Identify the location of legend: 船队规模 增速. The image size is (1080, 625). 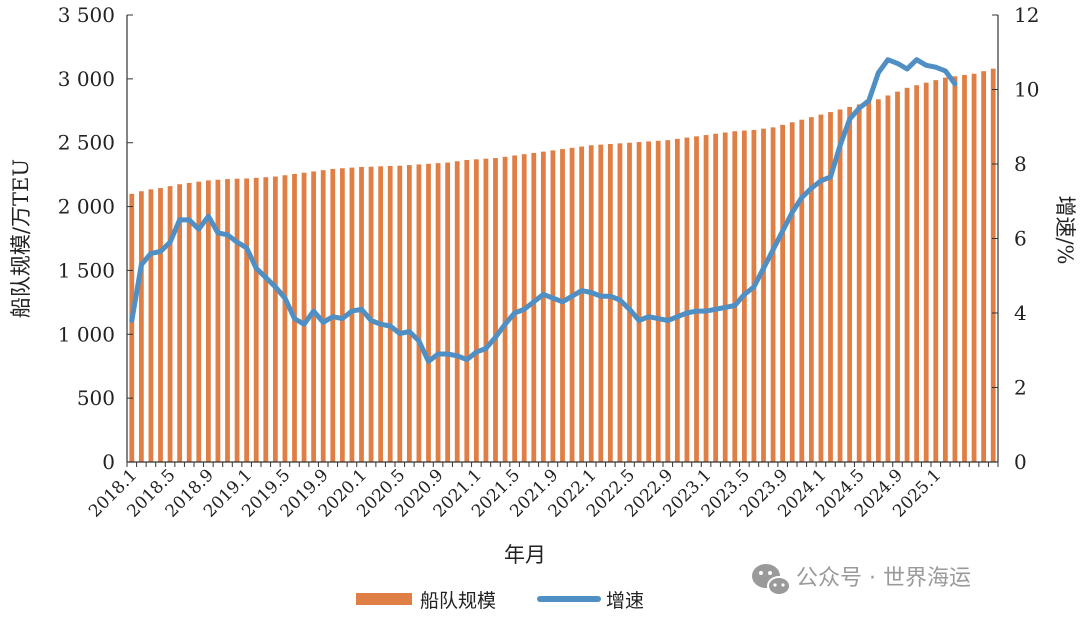
(500, 601).